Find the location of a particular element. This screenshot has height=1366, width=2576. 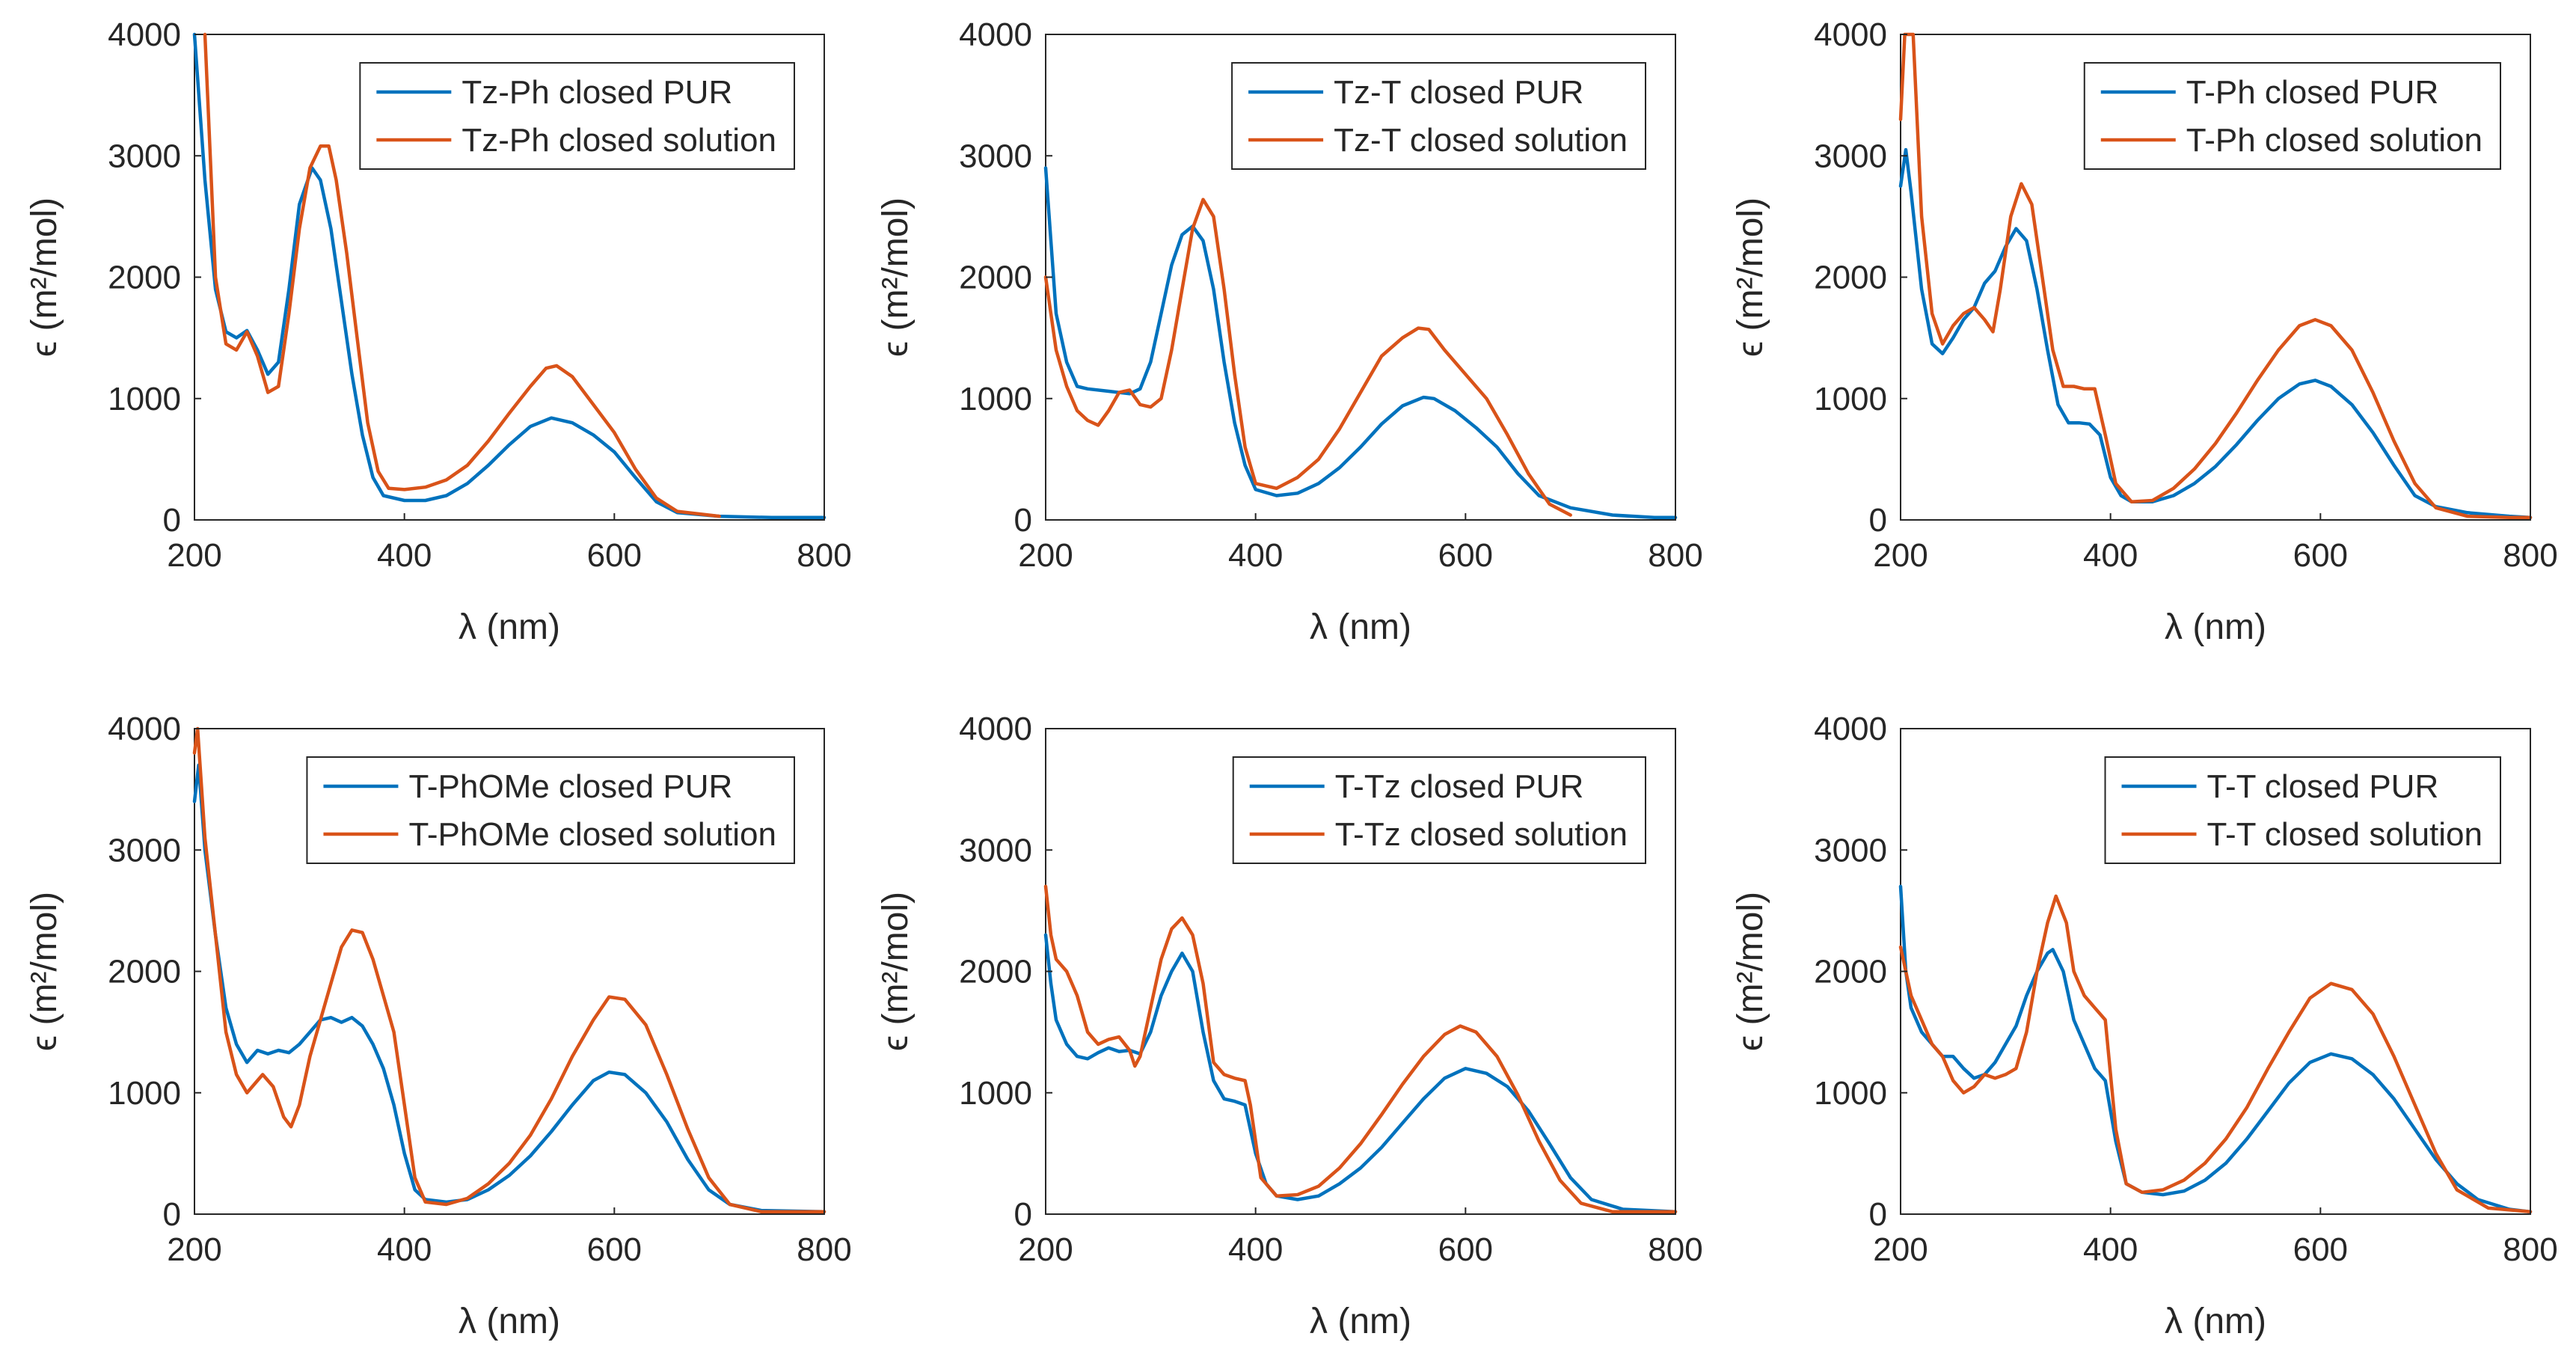

legend-entry-label: Tz-Ph closed PUR is located at coordinates (596, 92).